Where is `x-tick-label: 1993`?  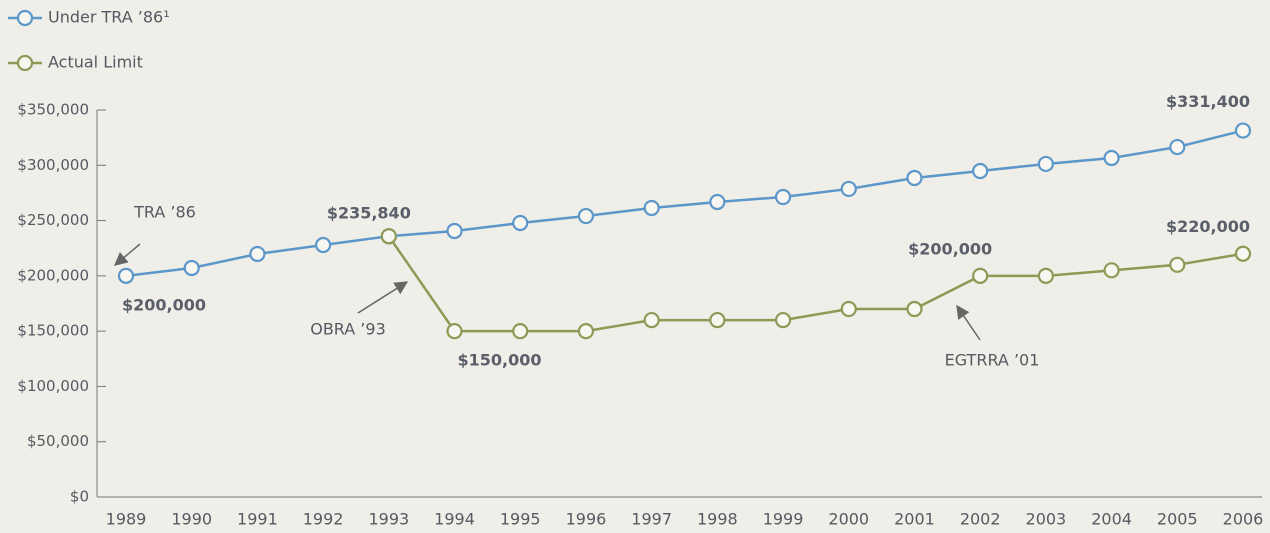 x-tick-label: 1993 is located at coordinates (388, 519).